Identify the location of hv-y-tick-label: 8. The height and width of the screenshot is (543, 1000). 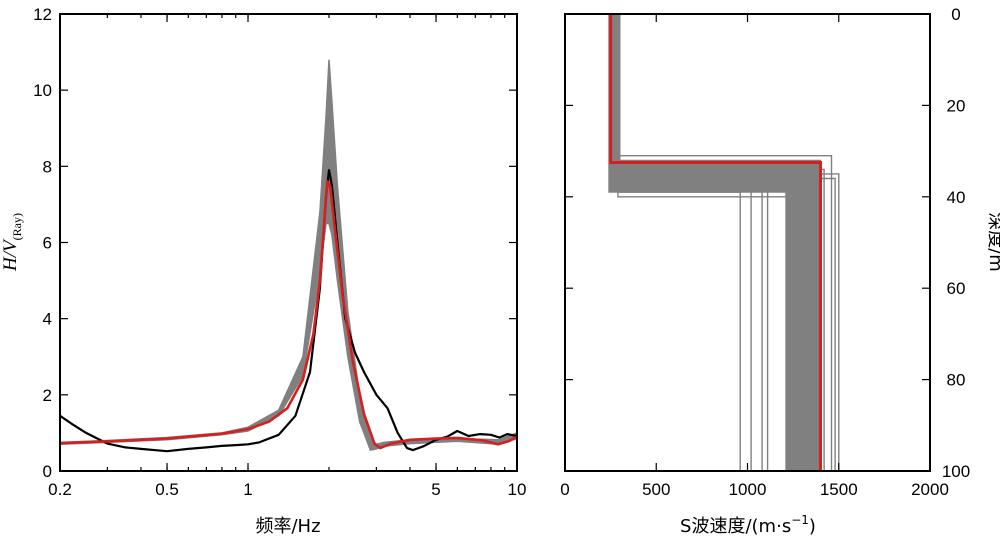
(47, 166).